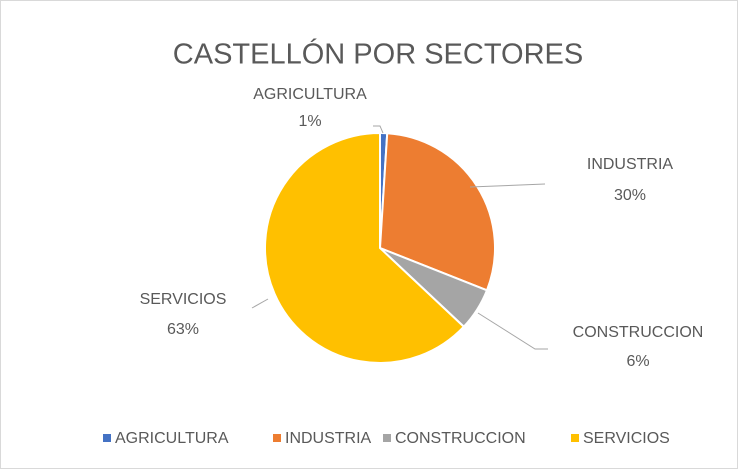  I want to click on data-label-name: CONSTRUCCION, so click(638, 332).